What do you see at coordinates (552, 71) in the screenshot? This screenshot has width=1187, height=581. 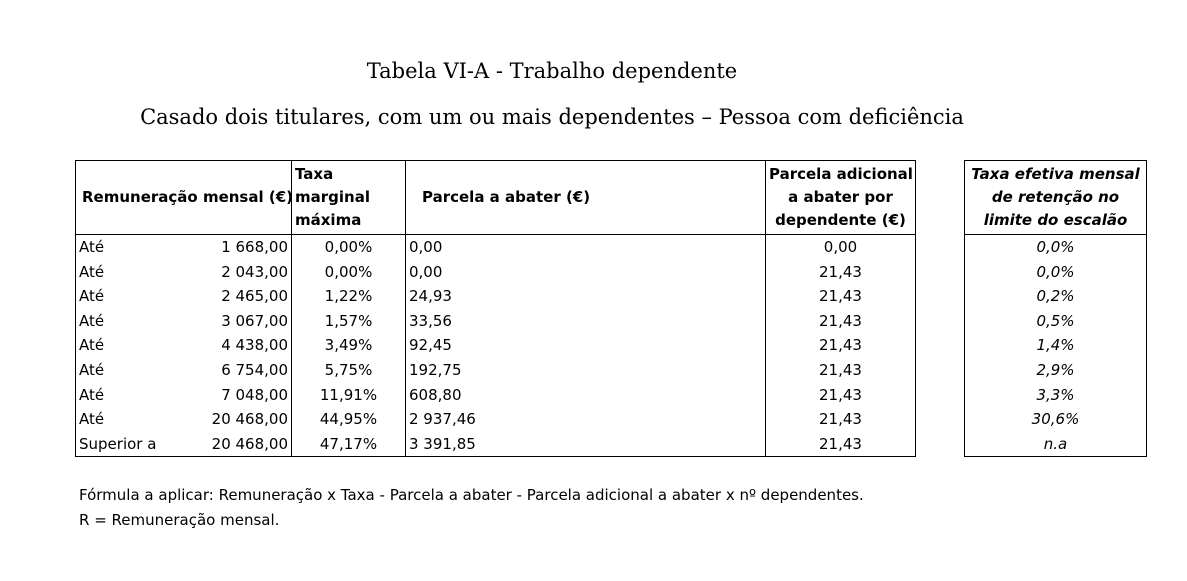 I see `page-title: Tabela VI-A - Trabalho dependente` at bounding box center [552, 71].